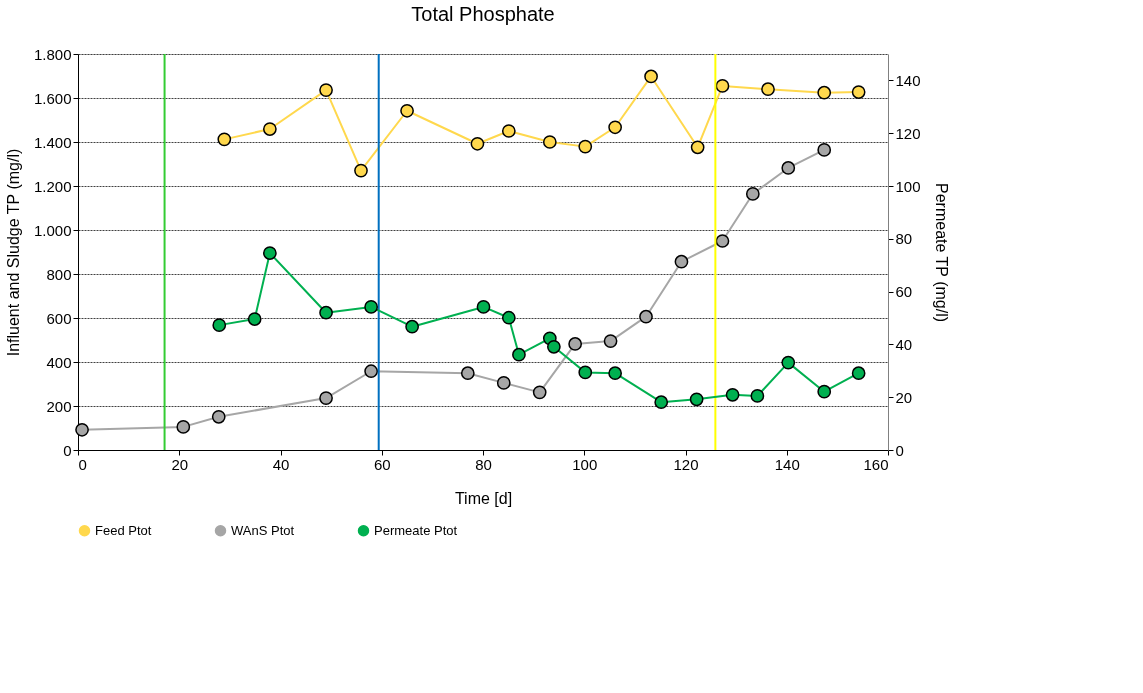 The height and width of the screenshot is (693, 1143). I want to click on chart-title: Total Phosphate, so click(483, 14).